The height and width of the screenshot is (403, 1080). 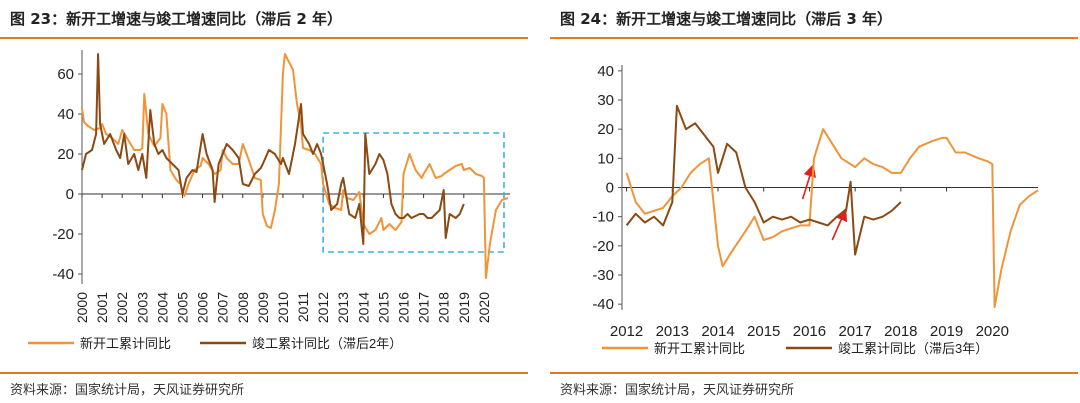 I want to click on x-tick-label: 2004, so click(x=162, y=307).